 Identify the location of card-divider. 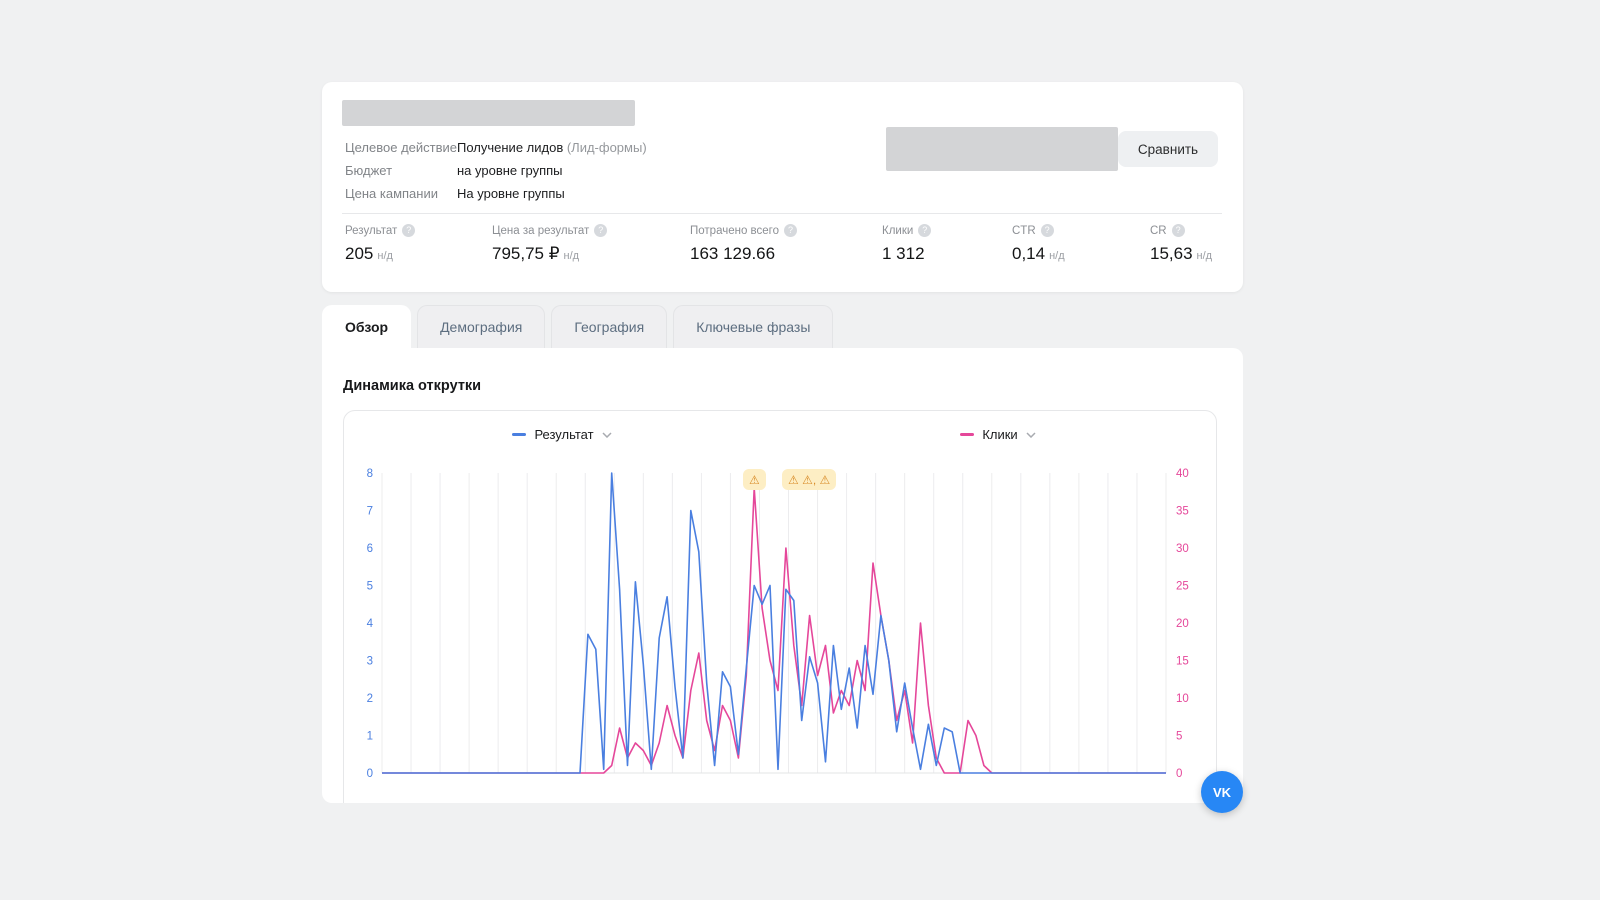
(782, 213).